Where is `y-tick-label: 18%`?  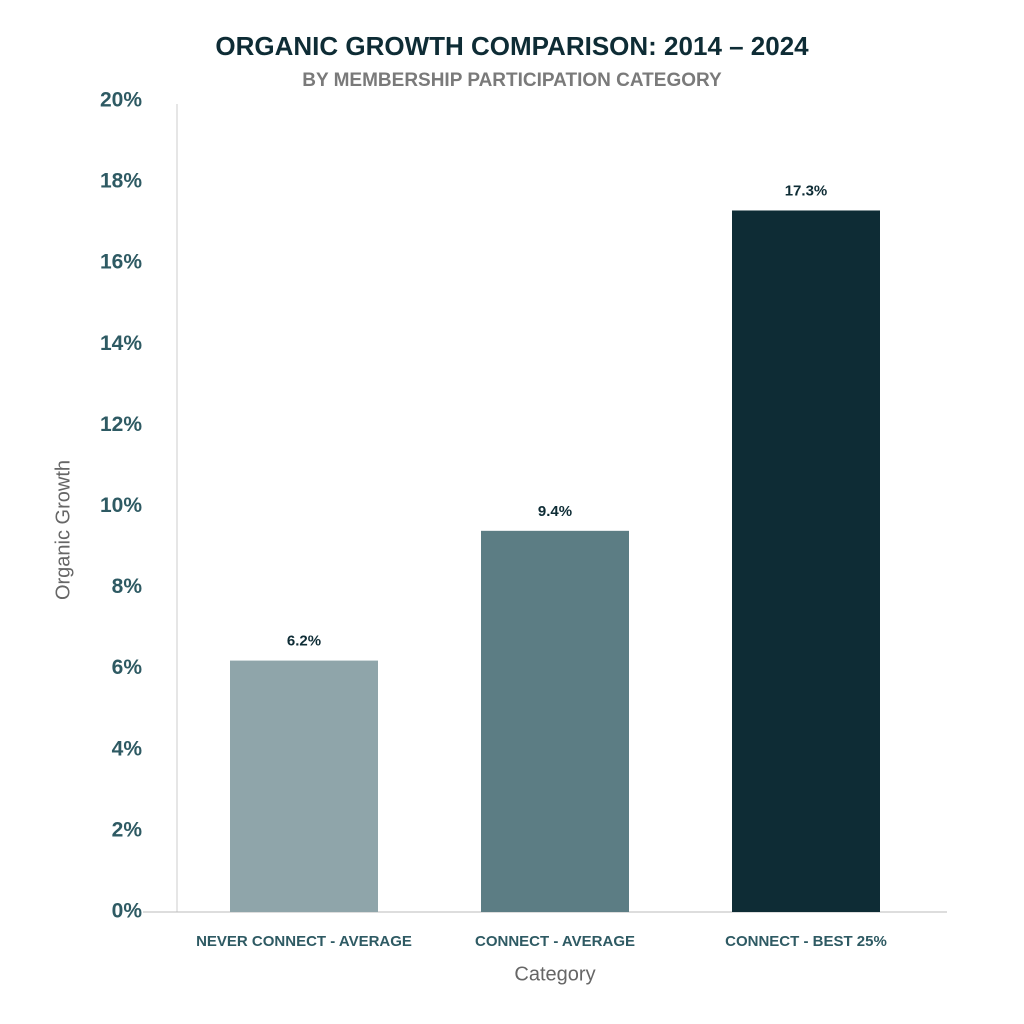
y-tick-label: 18% is located at coordinates (121, 181).